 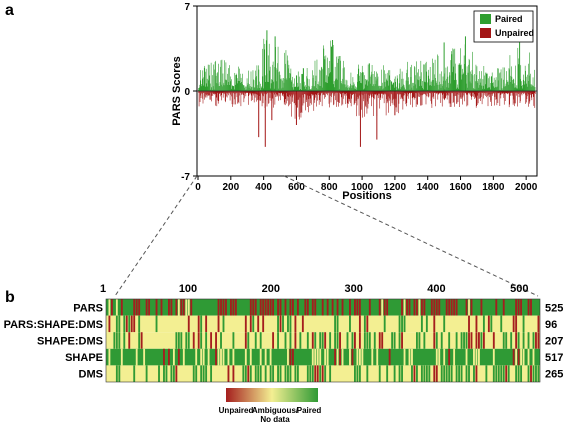 What do you see at coordinates (230, 187) in the screenshot?
I see `x-tick-label: 200` at bounding box center [230, 187].